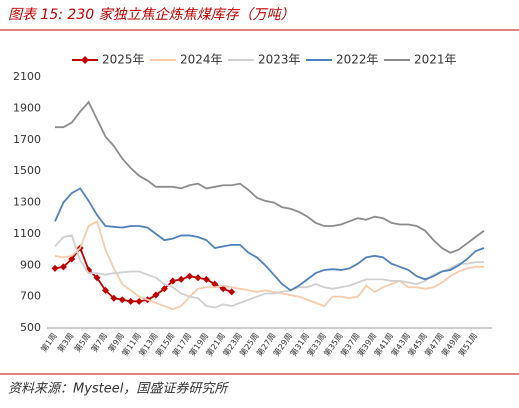  Describe the element at coordinates (118, 389) in the screenshot. I see `source: 资料来源：Mysteel，国盛证券研究所` at that location.